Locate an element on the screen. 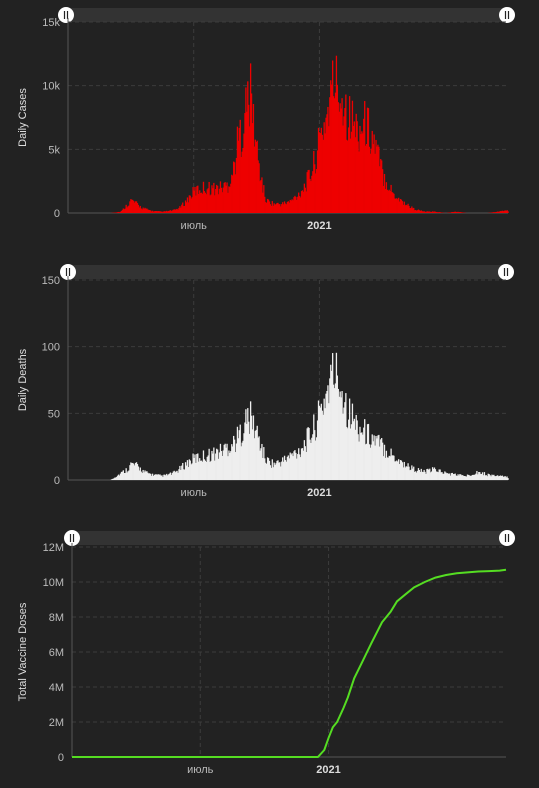  x-tick-label: 2021 is located at coordinates (319, 493).